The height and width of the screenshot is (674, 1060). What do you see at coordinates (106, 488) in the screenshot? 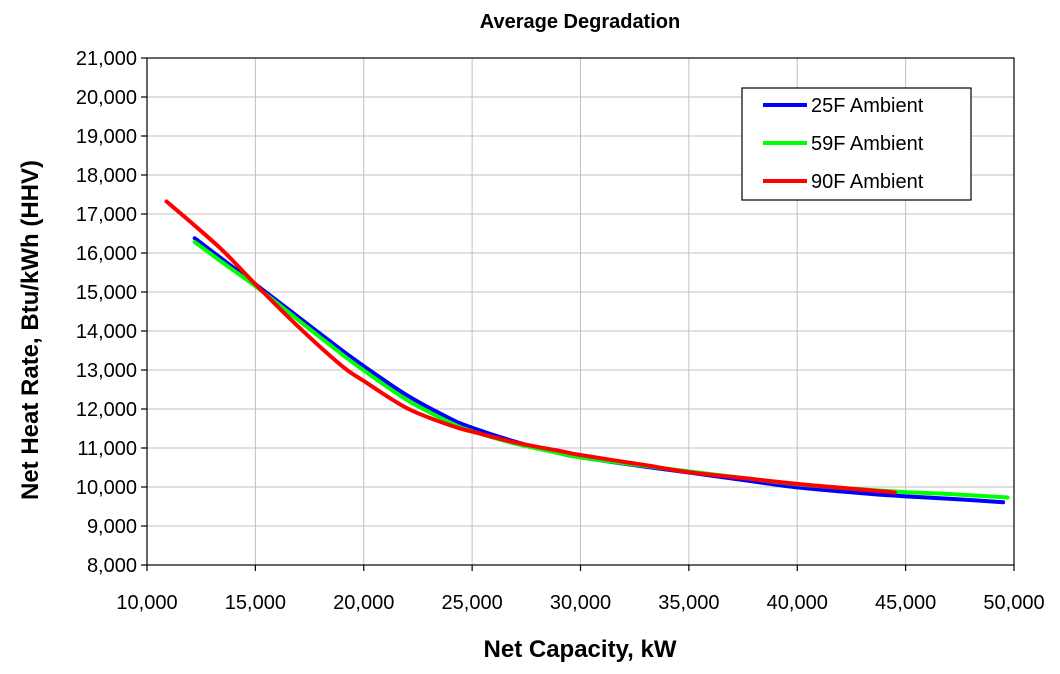
I see `y-tick-label: 10,000` at bounding box center [106, 488].